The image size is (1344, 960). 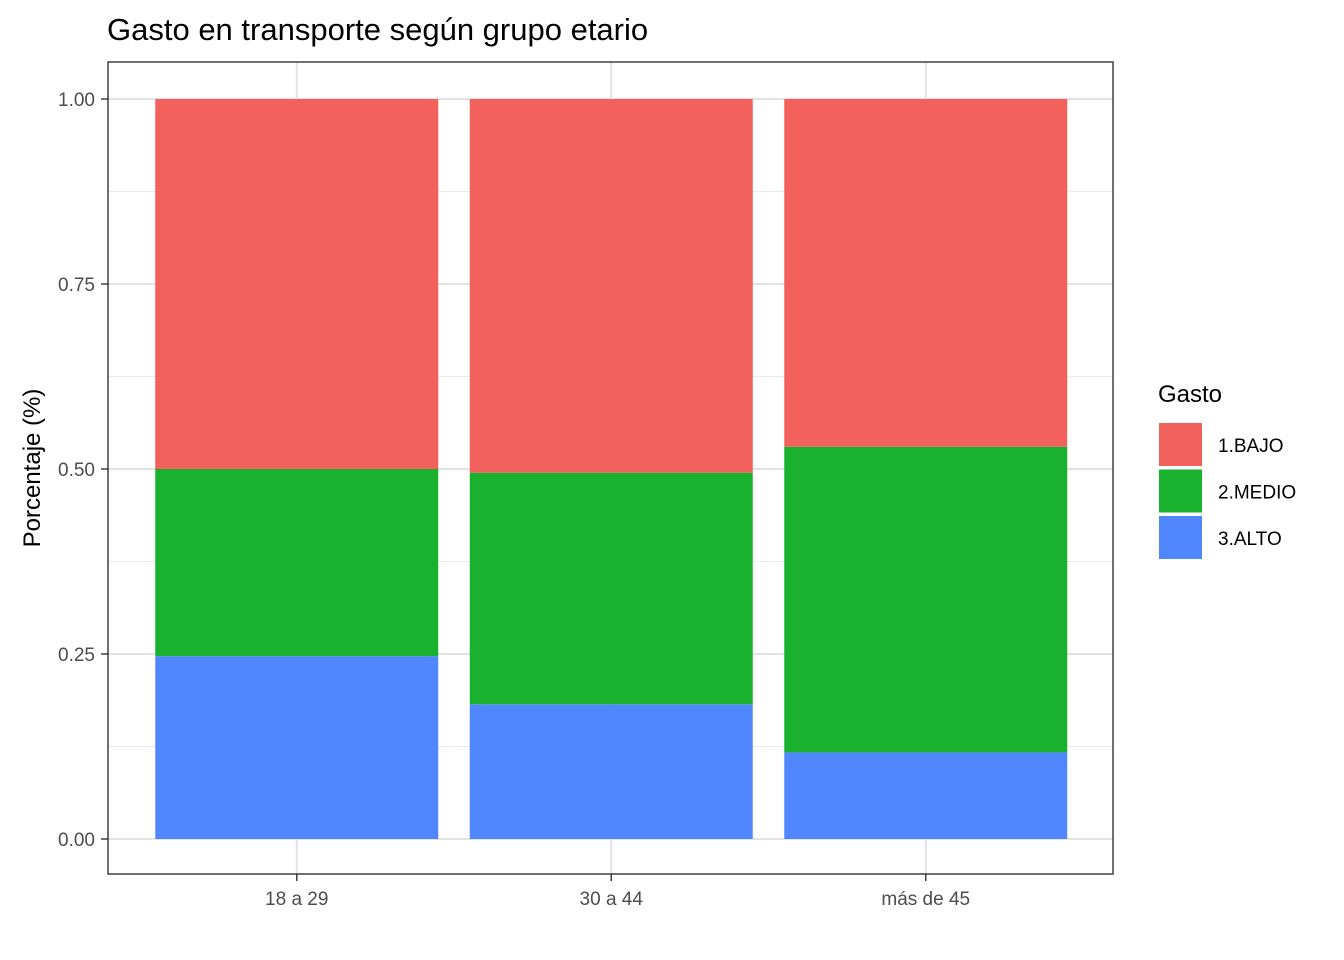 I want to click on y-tick-label: 1.00, so click(x=76, y=100).